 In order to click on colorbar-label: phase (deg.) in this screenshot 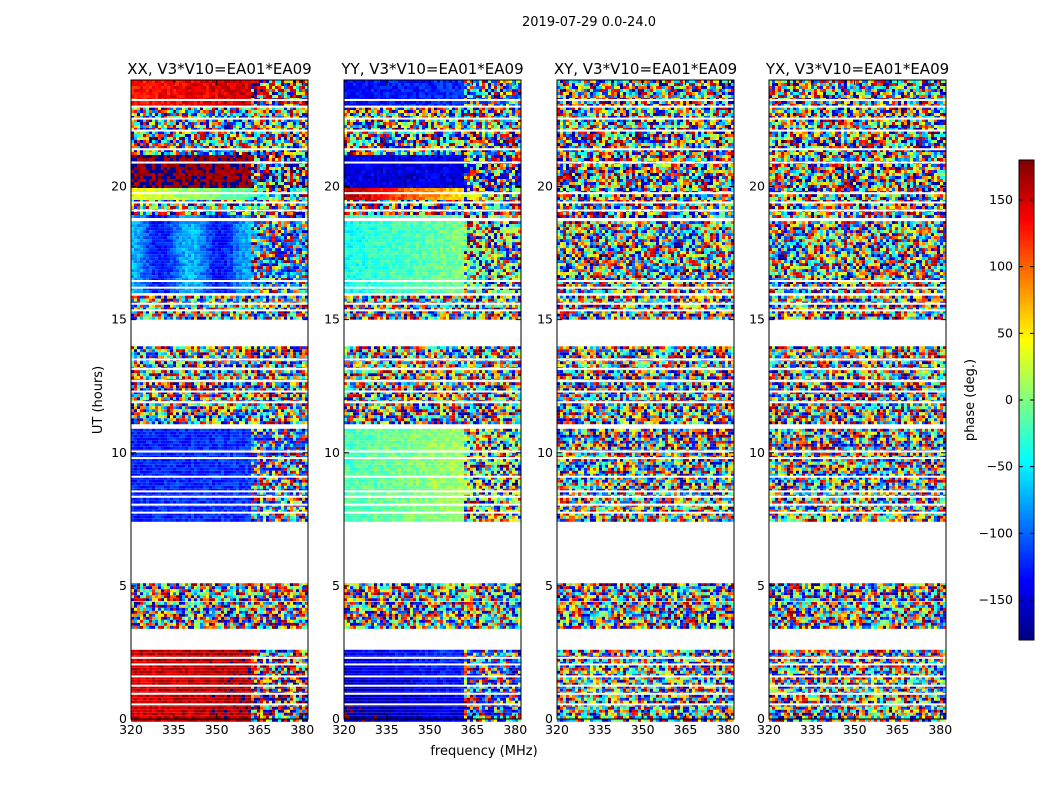, I will do `click(970, 400)`.